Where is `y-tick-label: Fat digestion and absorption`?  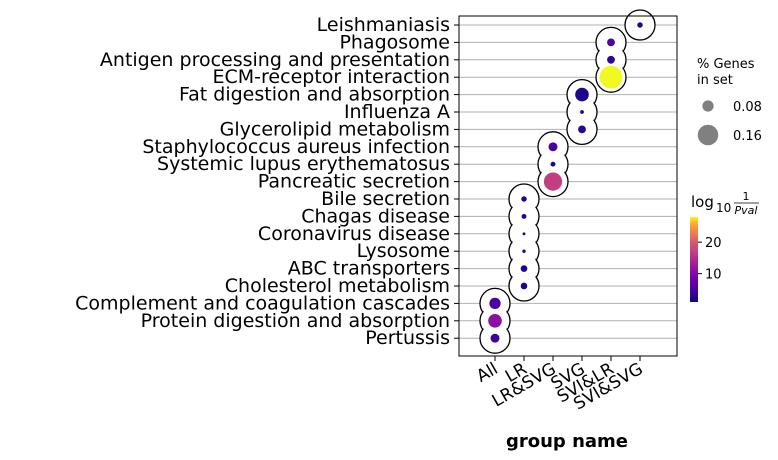 y-tick-label: Fat digestion and absorption is located at coordinates (314, 95).